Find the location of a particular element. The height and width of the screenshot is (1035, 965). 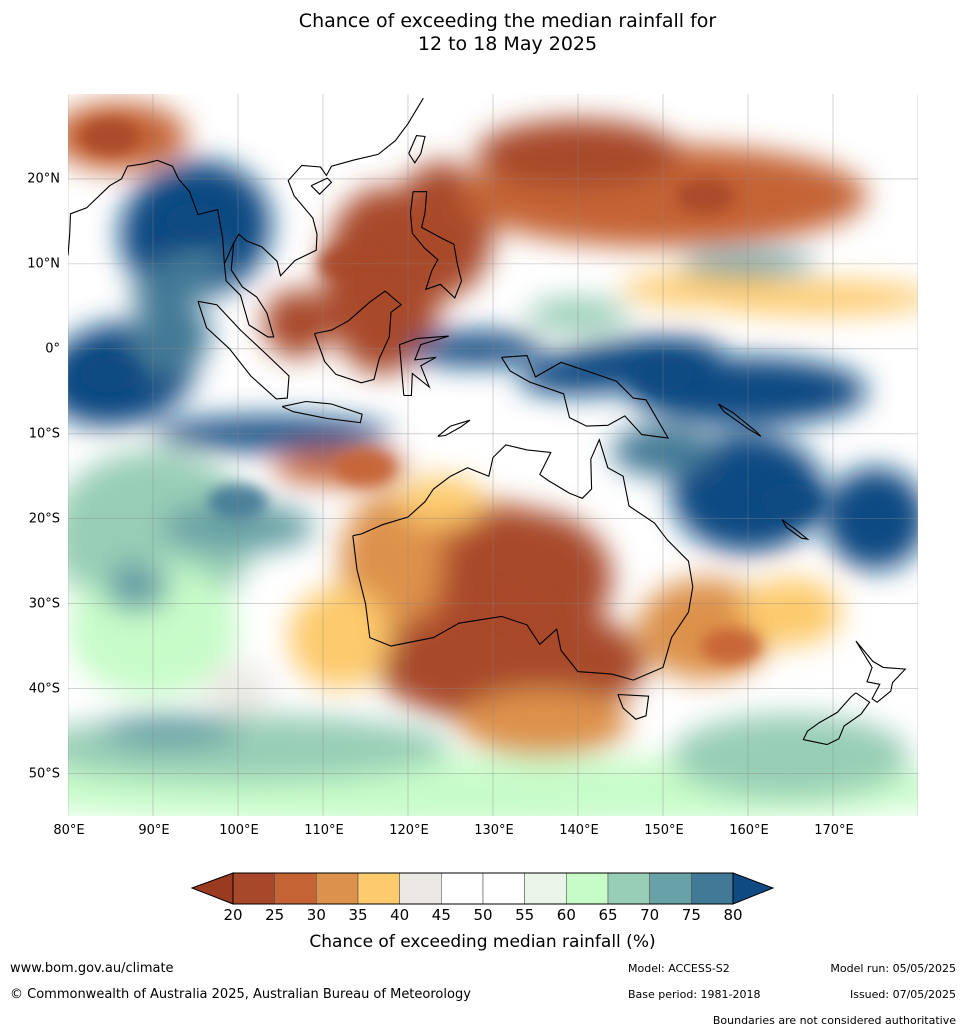

hainan-coastline is located at coordinates (321, 186).